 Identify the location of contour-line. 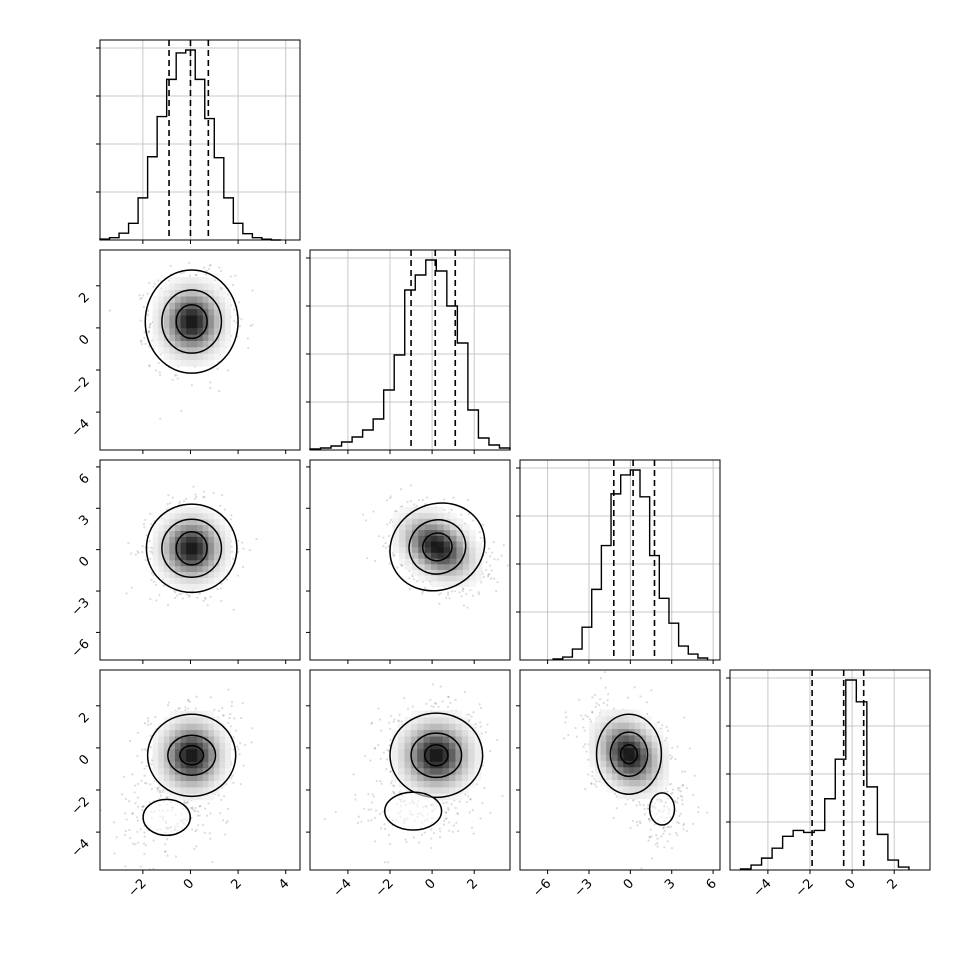
(191, 548).